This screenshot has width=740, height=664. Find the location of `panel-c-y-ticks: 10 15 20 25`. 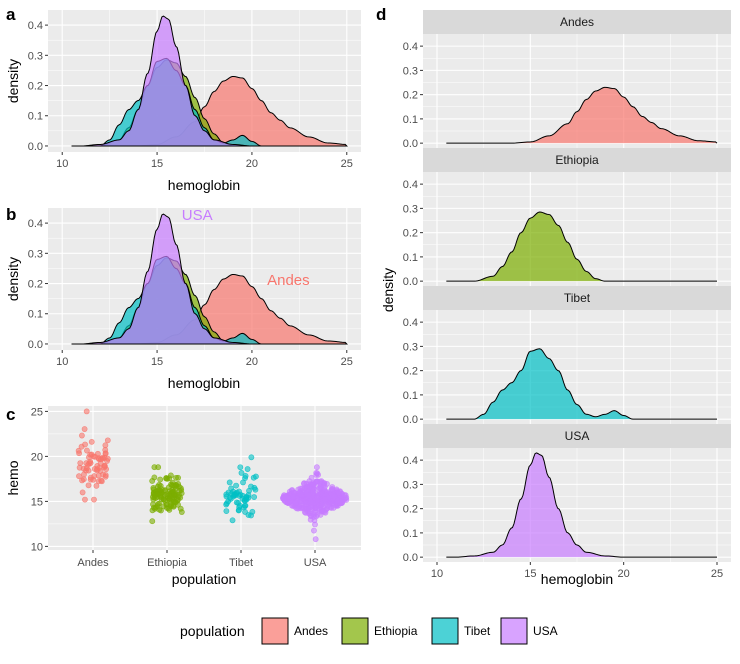

panel-c-y-ticks: 10 15 20 25 is located at coordinates (39, 479).